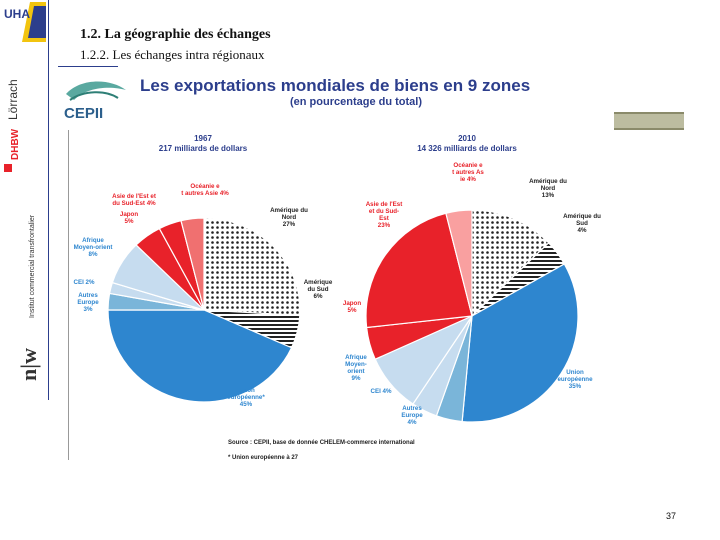  Describe the element at coordinates (318, 289) in the screenshot. I see `pie-1967-label-amerique-du-sud-6: Amérique du Sud 6%` at that location.